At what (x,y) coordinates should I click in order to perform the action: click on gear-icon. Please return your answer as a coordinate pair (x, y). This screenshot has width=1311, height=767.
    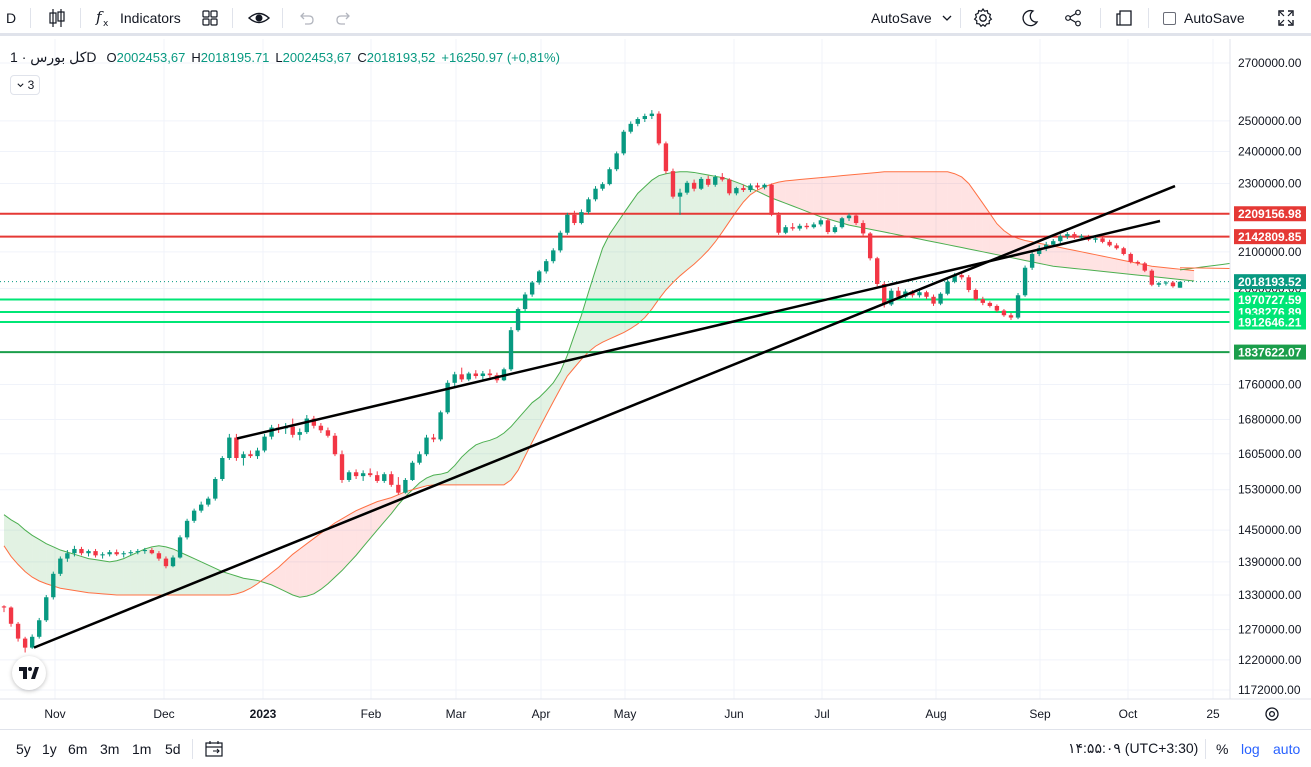
    Looking at the image, I should click on (1272, 714).